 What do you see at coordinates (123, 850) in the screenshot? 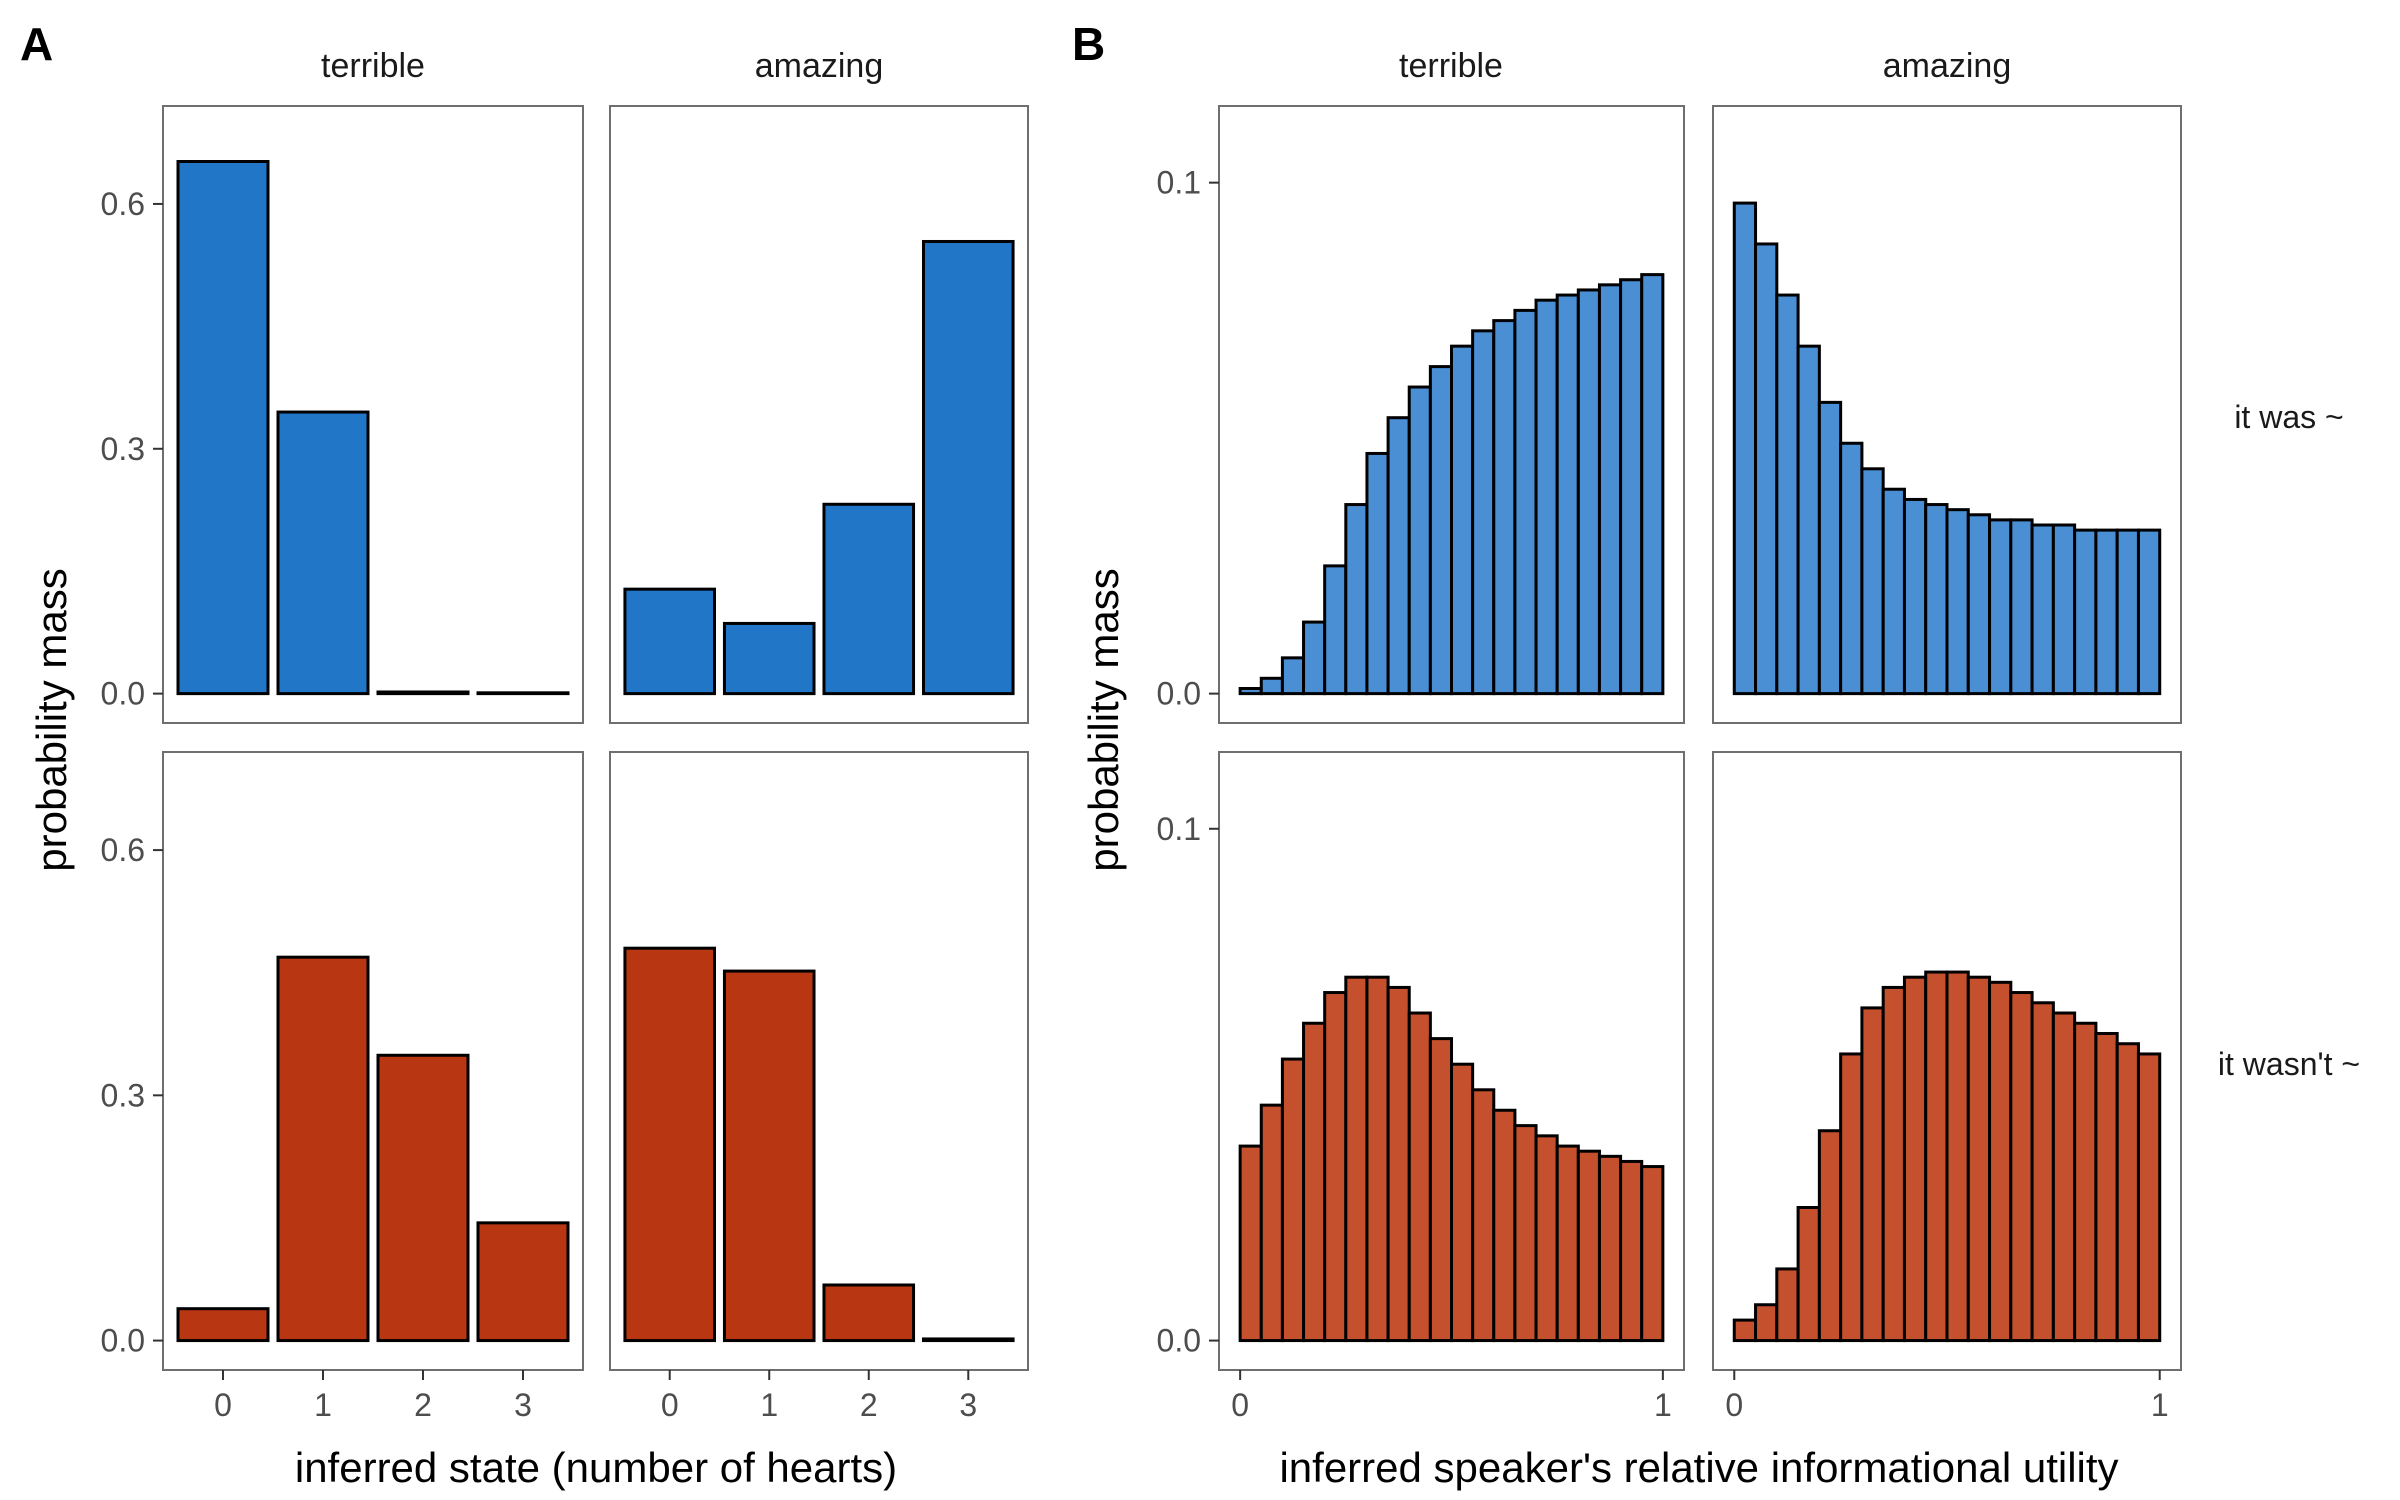
I see `y-tick-label-a-it-wasn-t-2: 0.6` at bounding box center [123, 850].